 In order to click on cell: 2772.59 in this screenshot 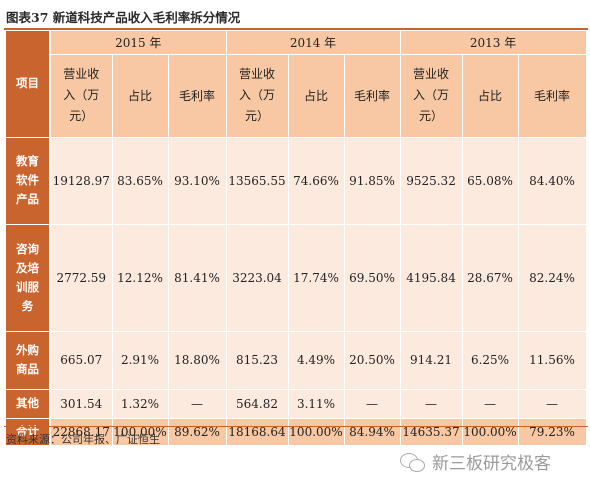, I will do `click(81, 278)`.